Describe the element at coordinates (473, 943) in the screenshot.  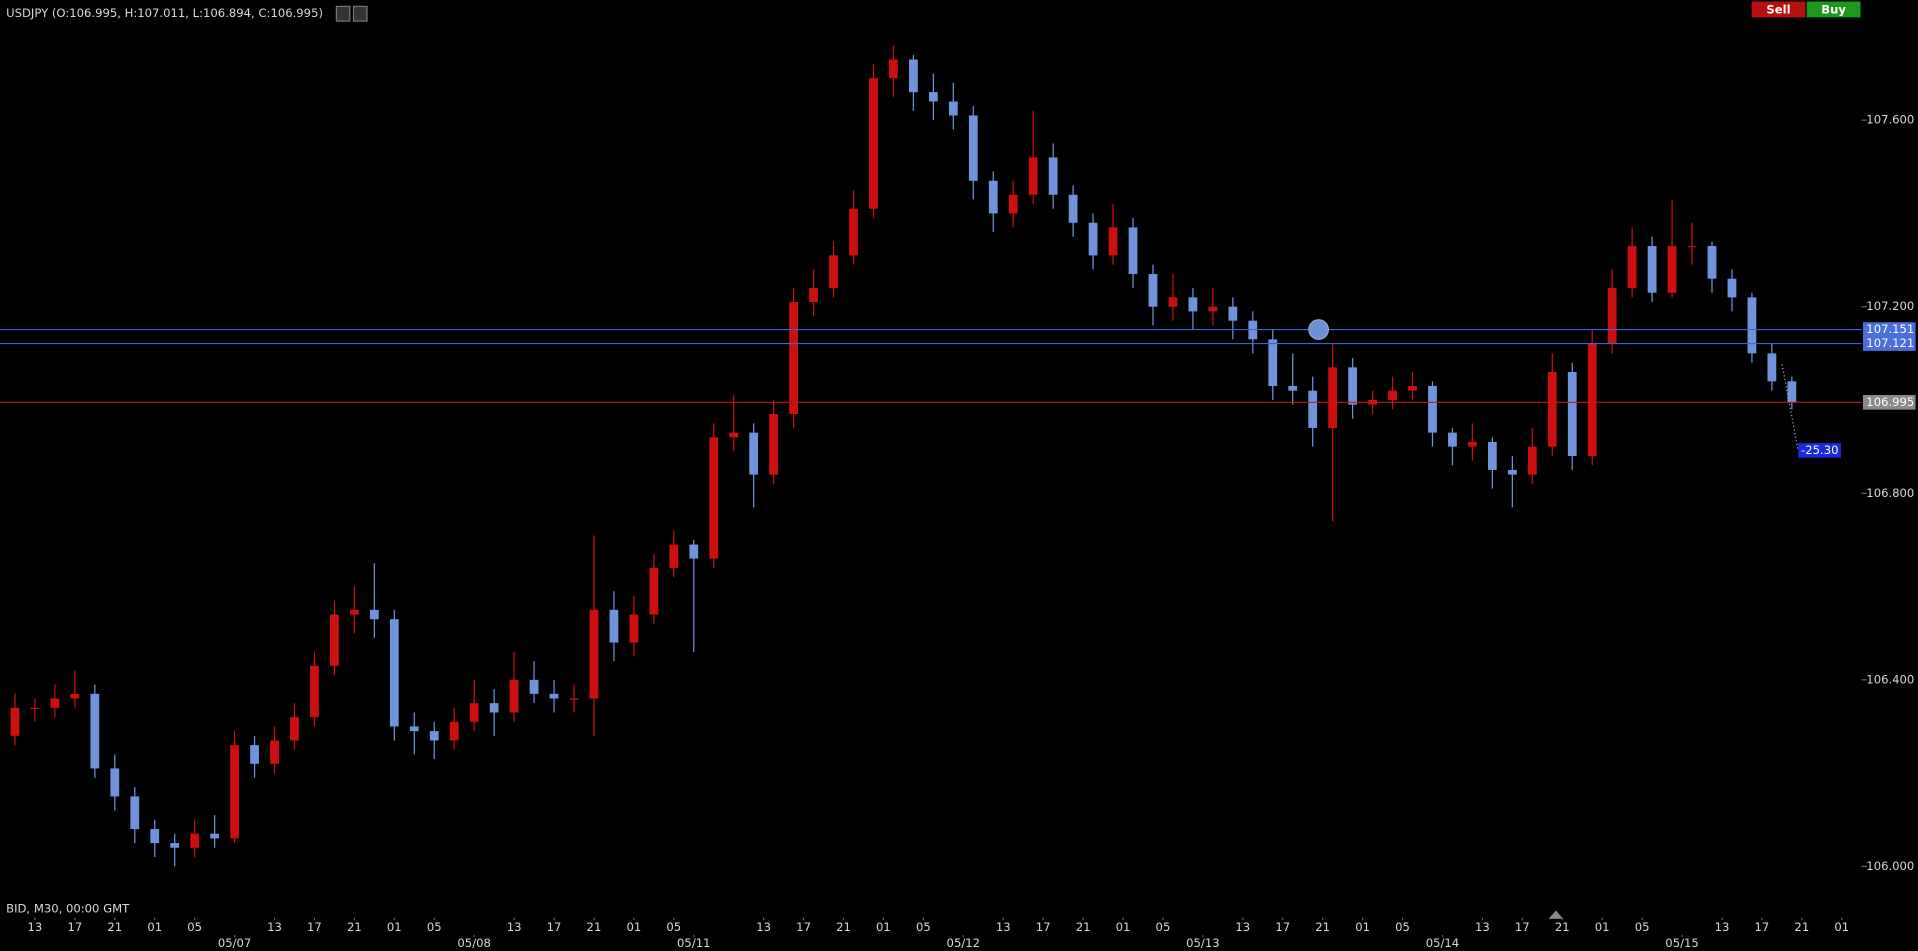
I see `date-tick-label: 05/08` at that location.